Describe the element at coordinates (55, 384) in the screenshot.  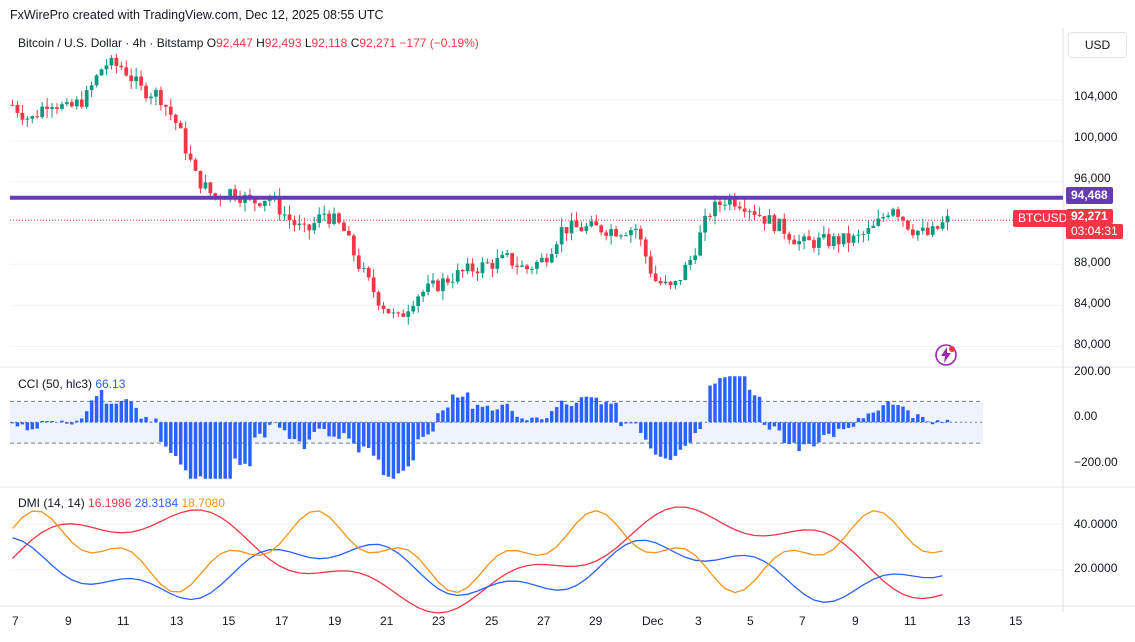
I see `cci-name: CCI (50, hlc3)` at that location.